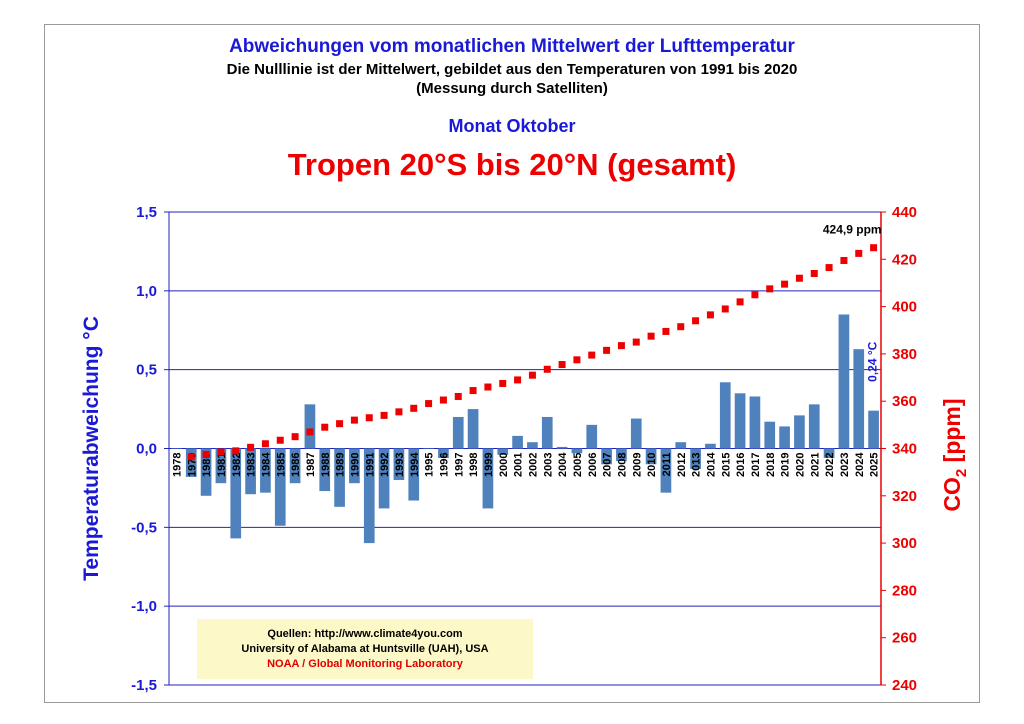 The image size is (1024, 724). What do you see at coordinates (771, 465) in the screenshot?
I see `x-tick-label: 2018` at bounding box center [771, 465].